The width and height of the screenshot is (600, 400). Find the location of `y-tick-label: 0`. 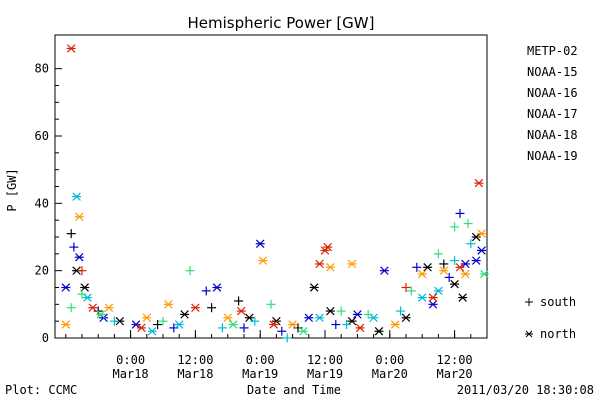

y-tick-label: 0 is located at coordinates (45, 338).